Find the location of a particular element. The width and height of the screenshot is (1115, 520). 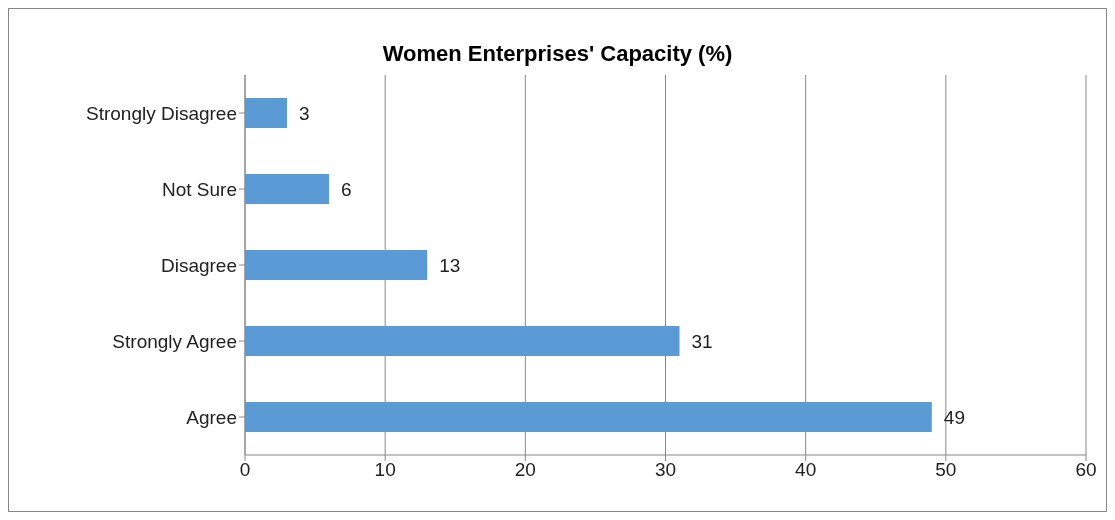

x-tick-label: 30 is located at coordinates (665, 470).